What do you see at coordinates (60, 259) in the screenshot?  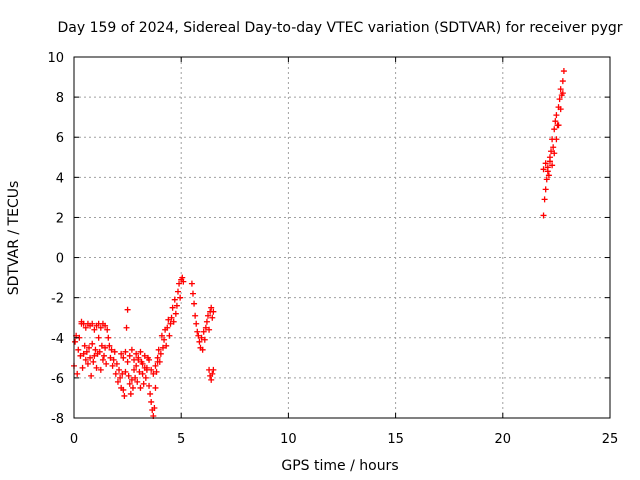 I see `y-tick-label: 0` at bounding box center [60, 259].